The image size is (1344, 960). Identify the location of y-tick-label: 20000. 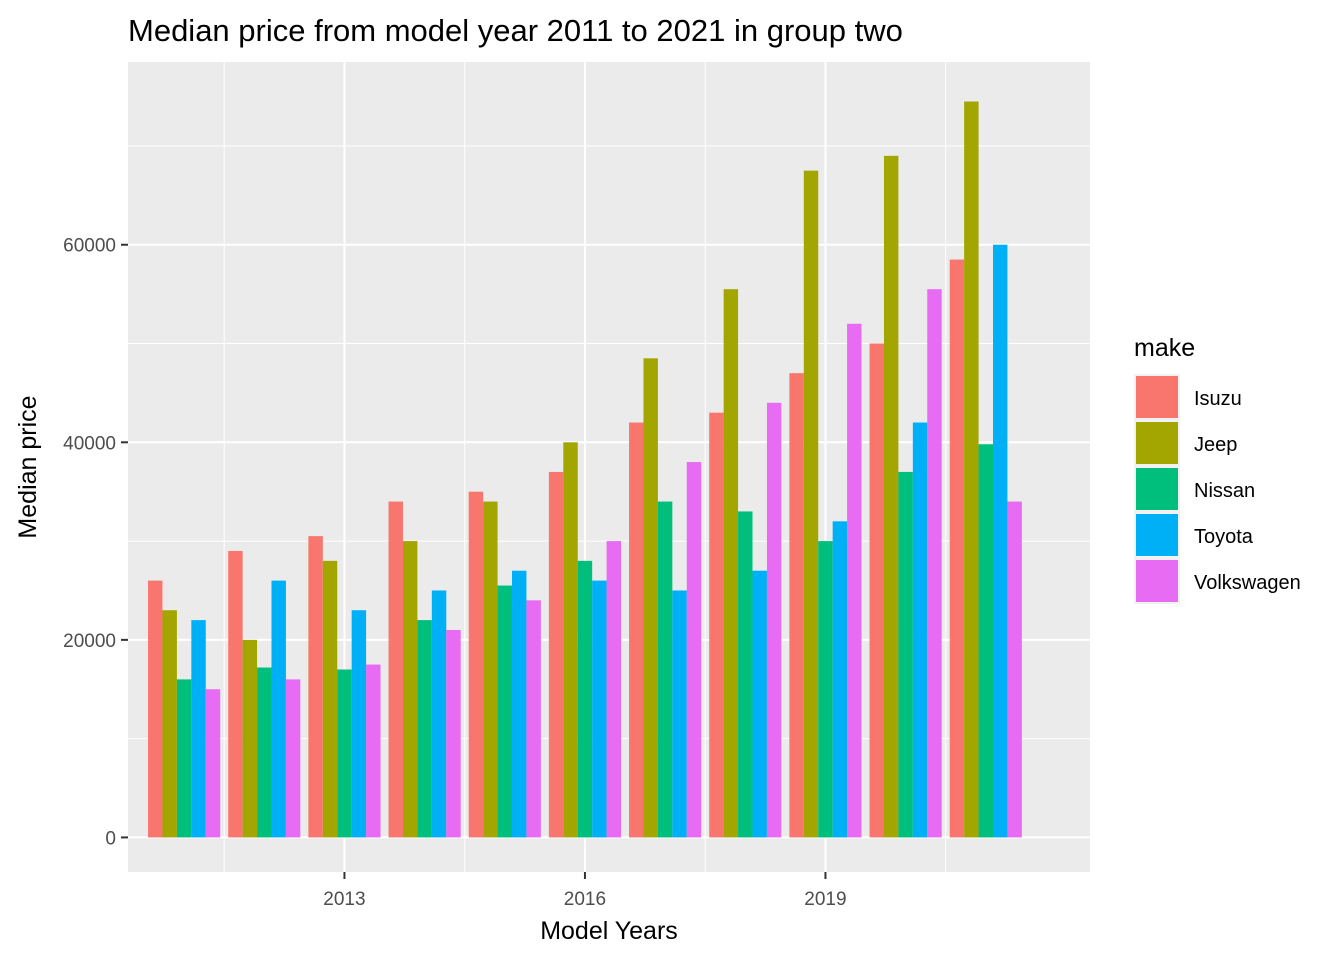
(89, 641).